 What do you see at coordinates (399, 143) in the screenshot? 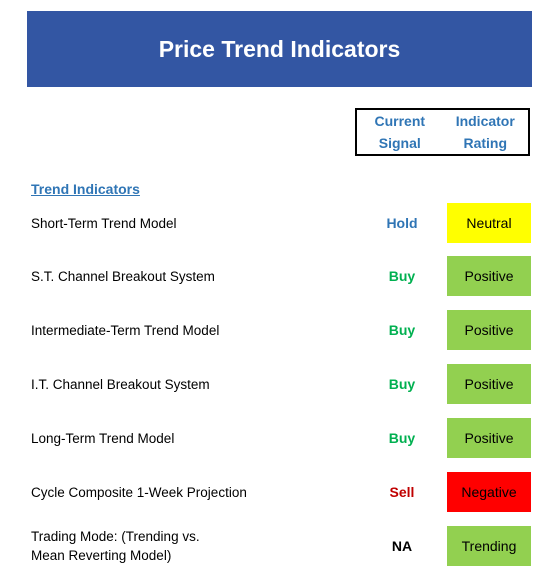
I see `header-signal-line-2: Signal` at bounding box center [399, 143].